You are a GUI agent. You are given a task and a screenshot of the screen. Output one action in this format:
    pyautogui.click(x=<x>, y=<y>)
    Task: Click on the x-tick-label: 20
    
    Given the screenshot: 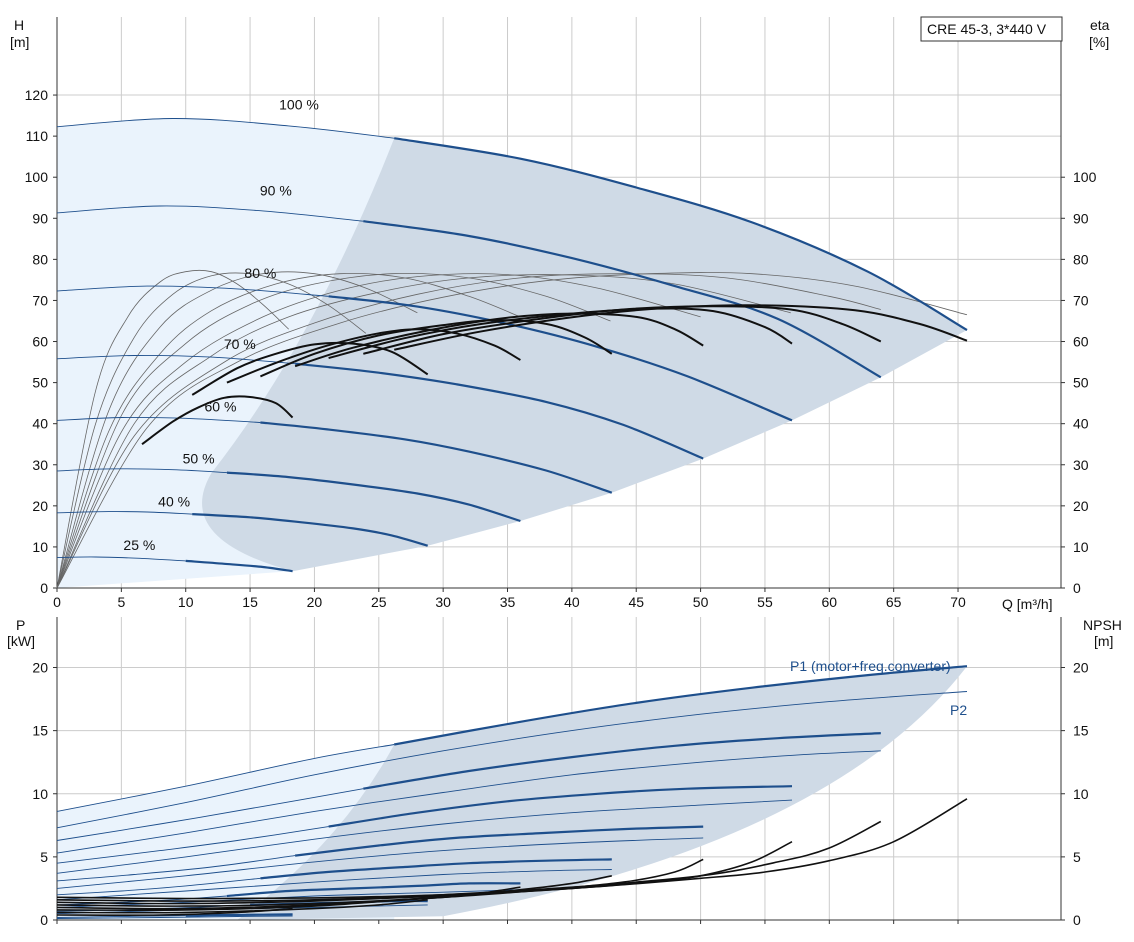 What is the action you would take?
    pyautogui.click(x=315, y=602)
    